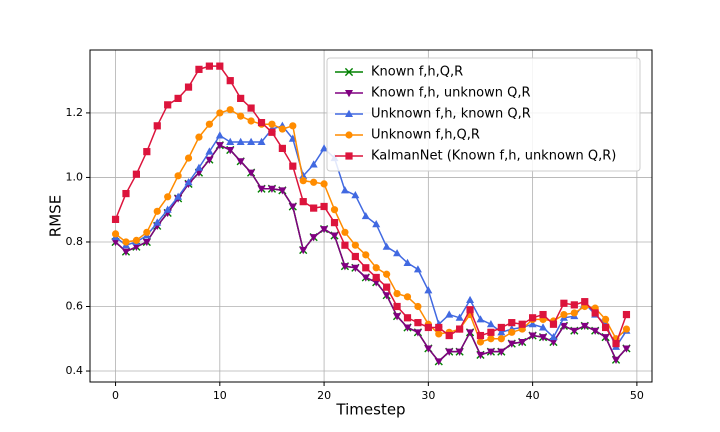  I want to click on y-axis-label: RMSE, so click(56, 216).